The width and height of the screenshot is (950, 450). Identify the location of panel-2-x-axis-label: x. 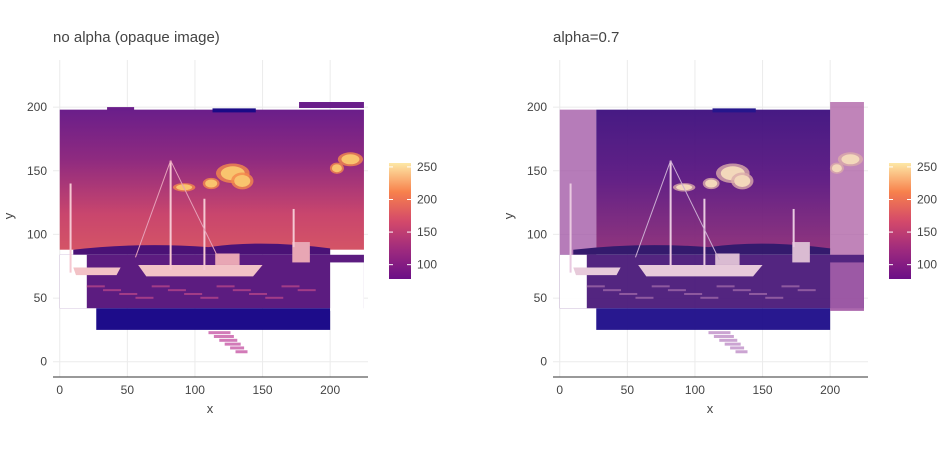
(710, 408).